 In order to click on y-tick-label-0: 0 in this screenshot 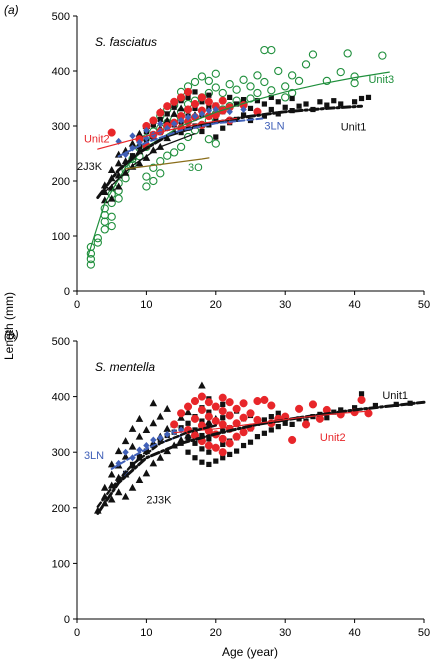, I will do `click(67, 620)`.